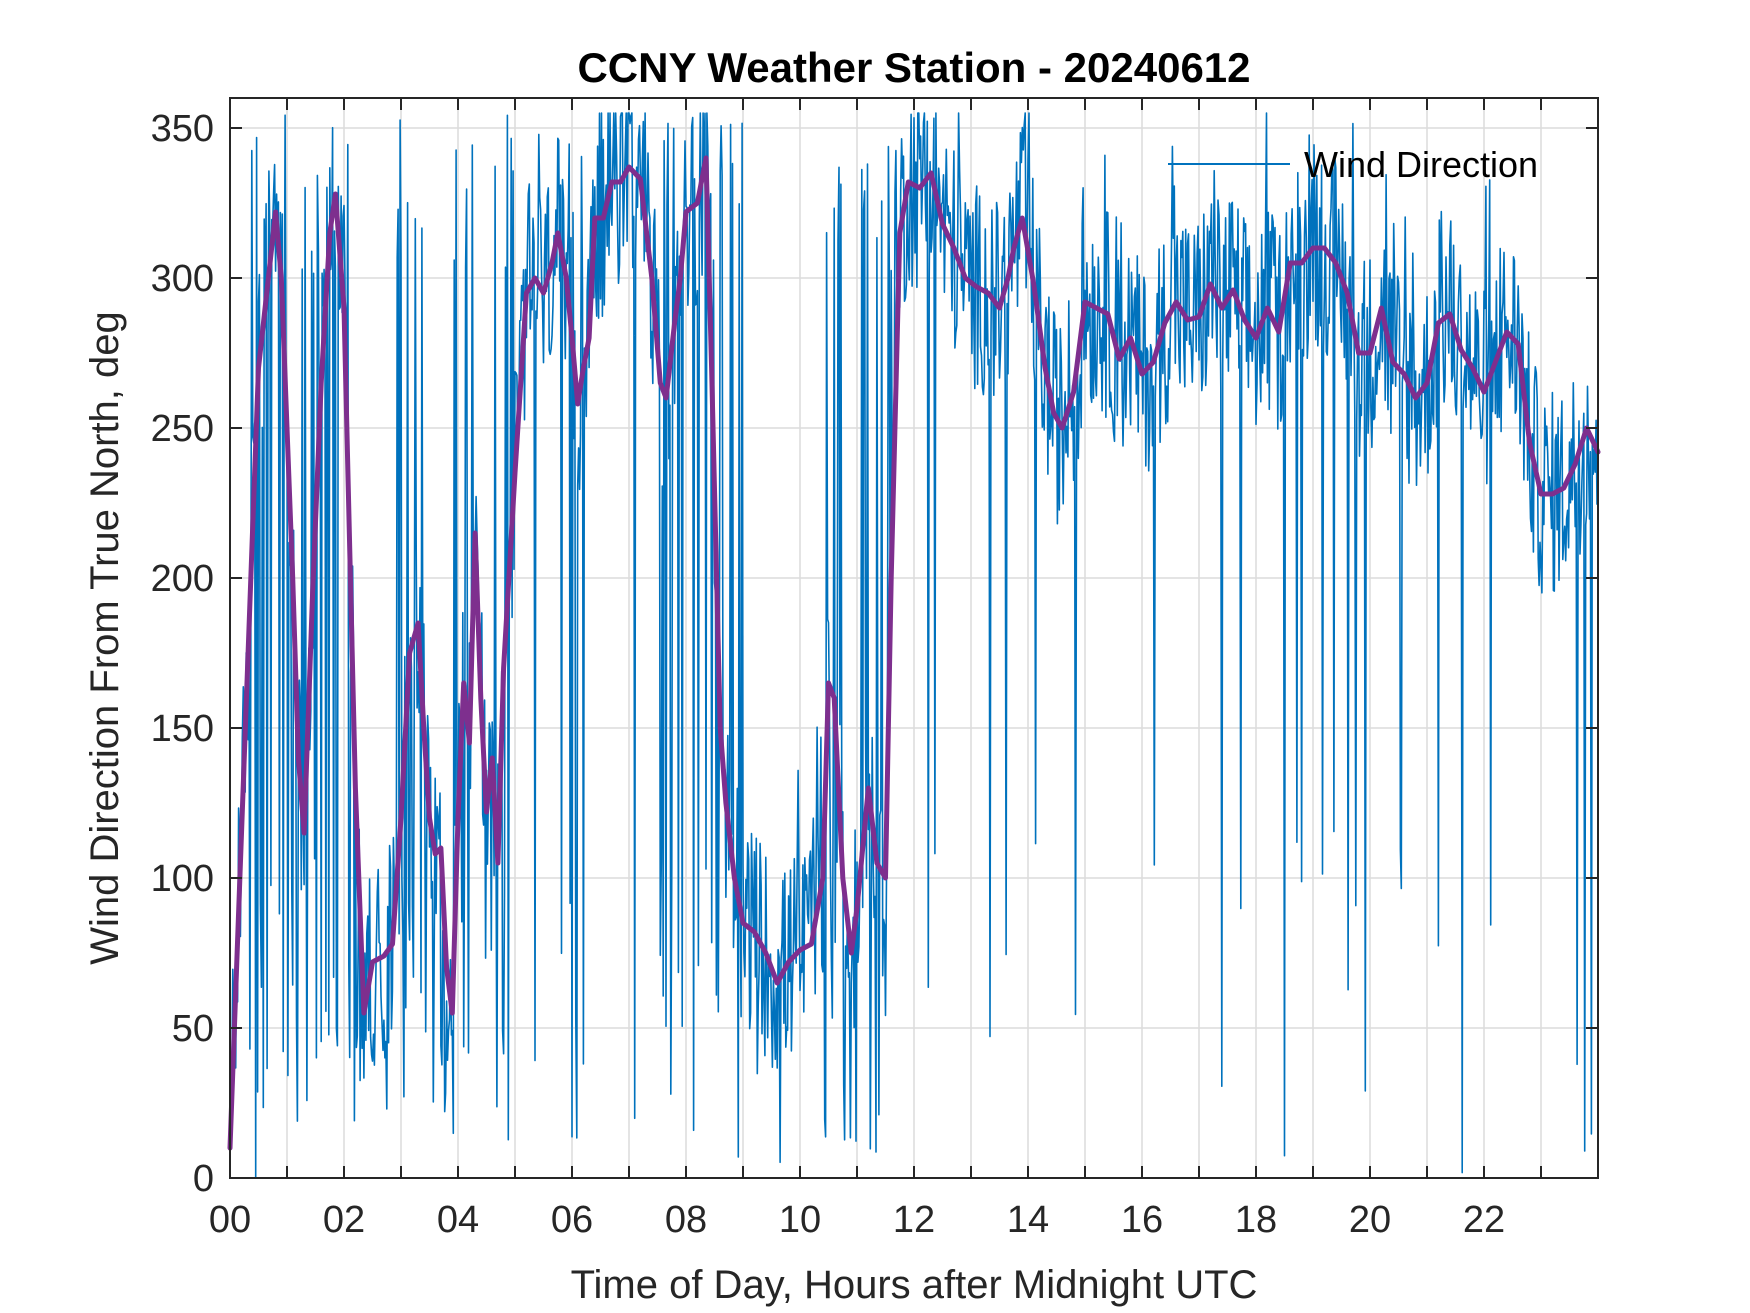  I want to click on x-tick-label: 06, so click(572, 1220).